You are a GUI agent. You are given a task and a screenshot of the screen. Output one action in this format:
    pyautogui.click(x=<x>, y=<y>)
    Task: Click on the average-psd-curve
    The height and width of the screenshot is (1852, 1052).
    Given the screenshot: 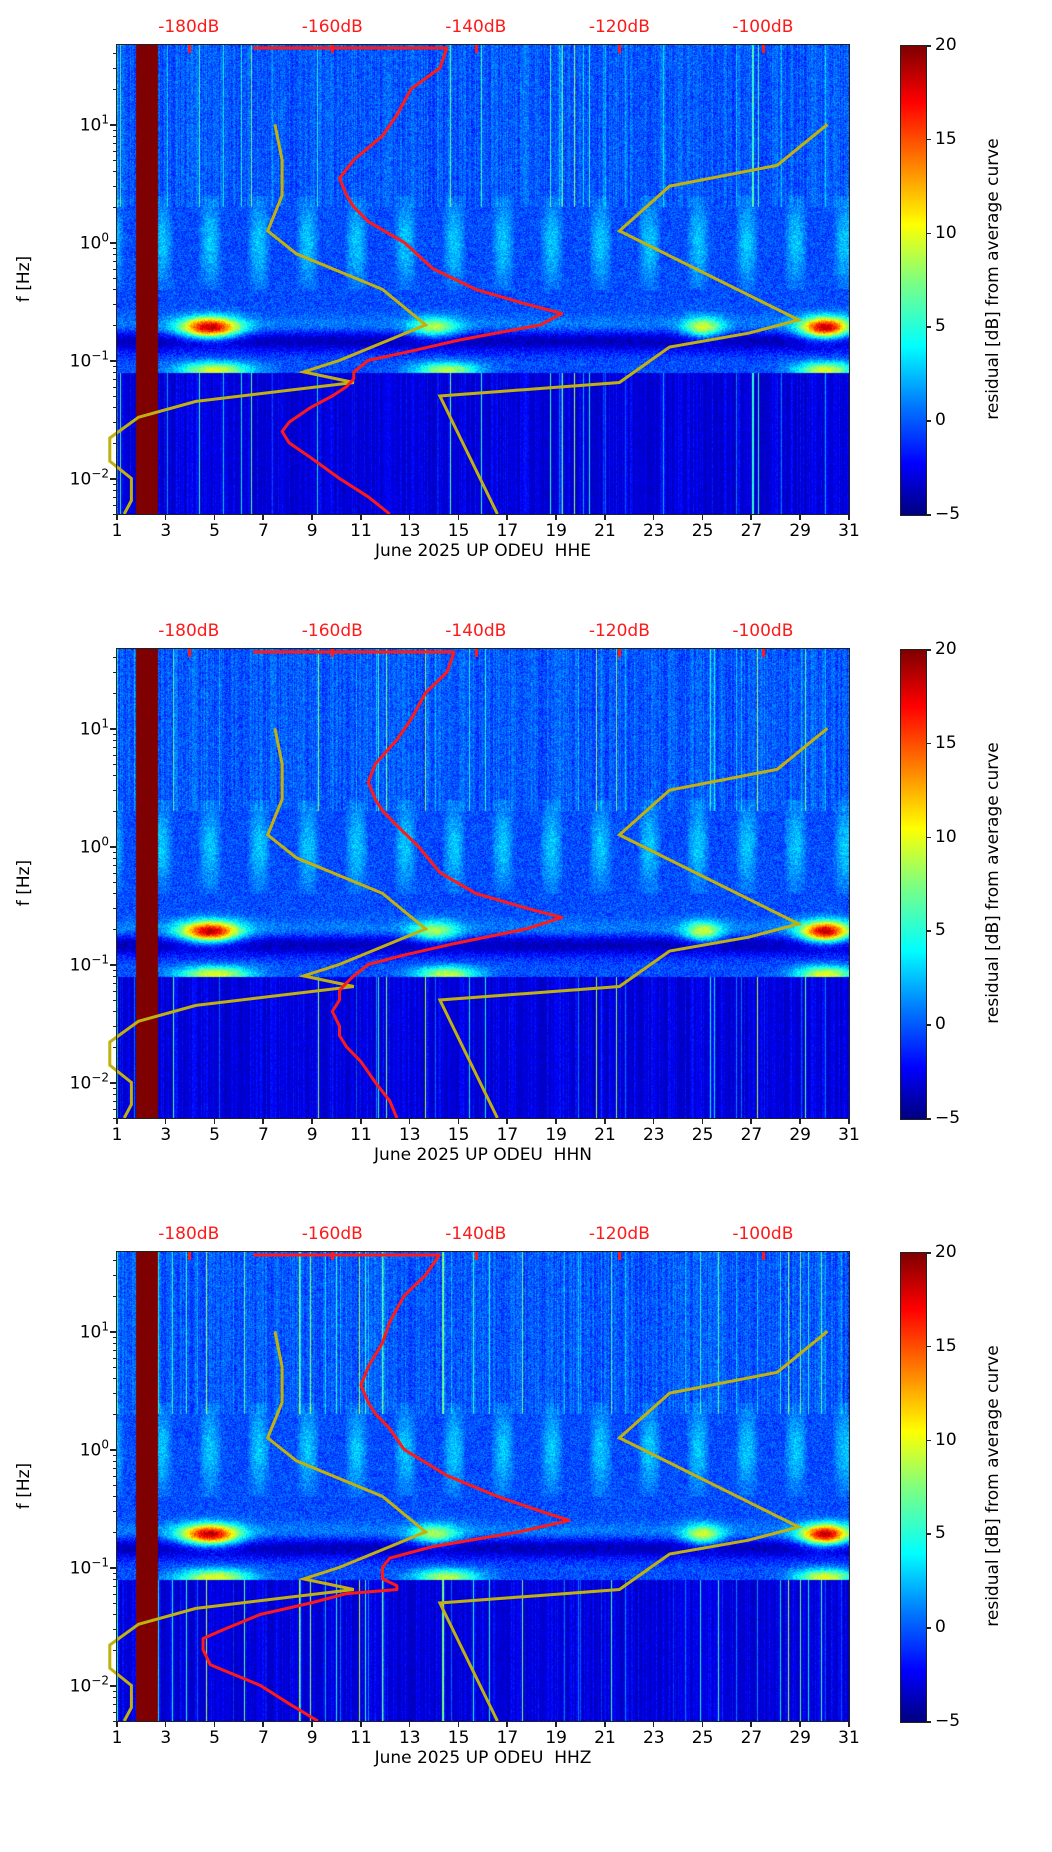 What is the action you would take?
    pyautogui.click(x=386, y=1488)
    